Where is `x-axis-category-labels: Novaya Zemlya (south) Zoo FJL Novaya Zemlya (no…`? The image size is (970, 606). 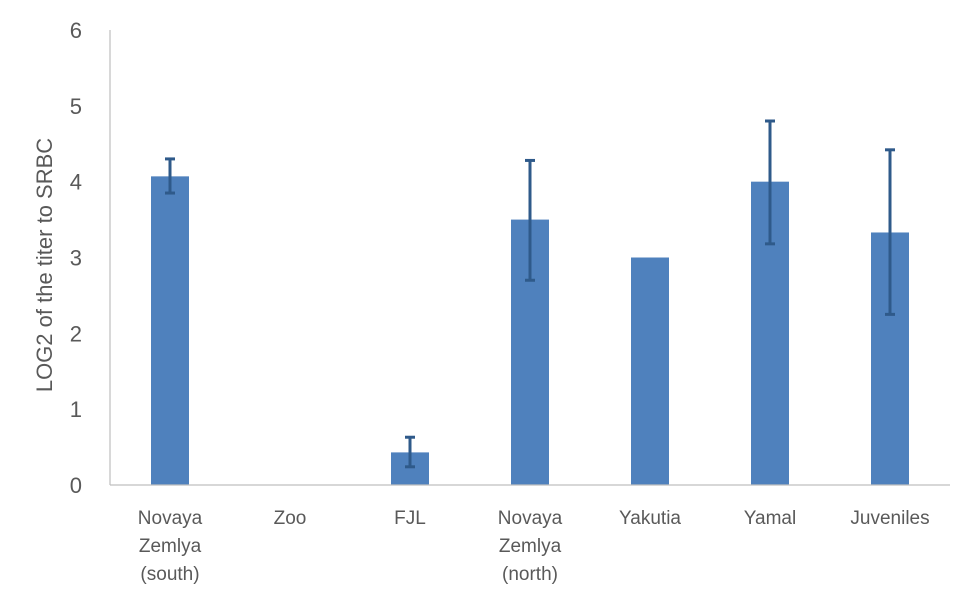
x-axis-category-labels: Novaya Zemlya (south) Zoo FJL Novaya Zemlya (no… is located at coordinates (534, 546).